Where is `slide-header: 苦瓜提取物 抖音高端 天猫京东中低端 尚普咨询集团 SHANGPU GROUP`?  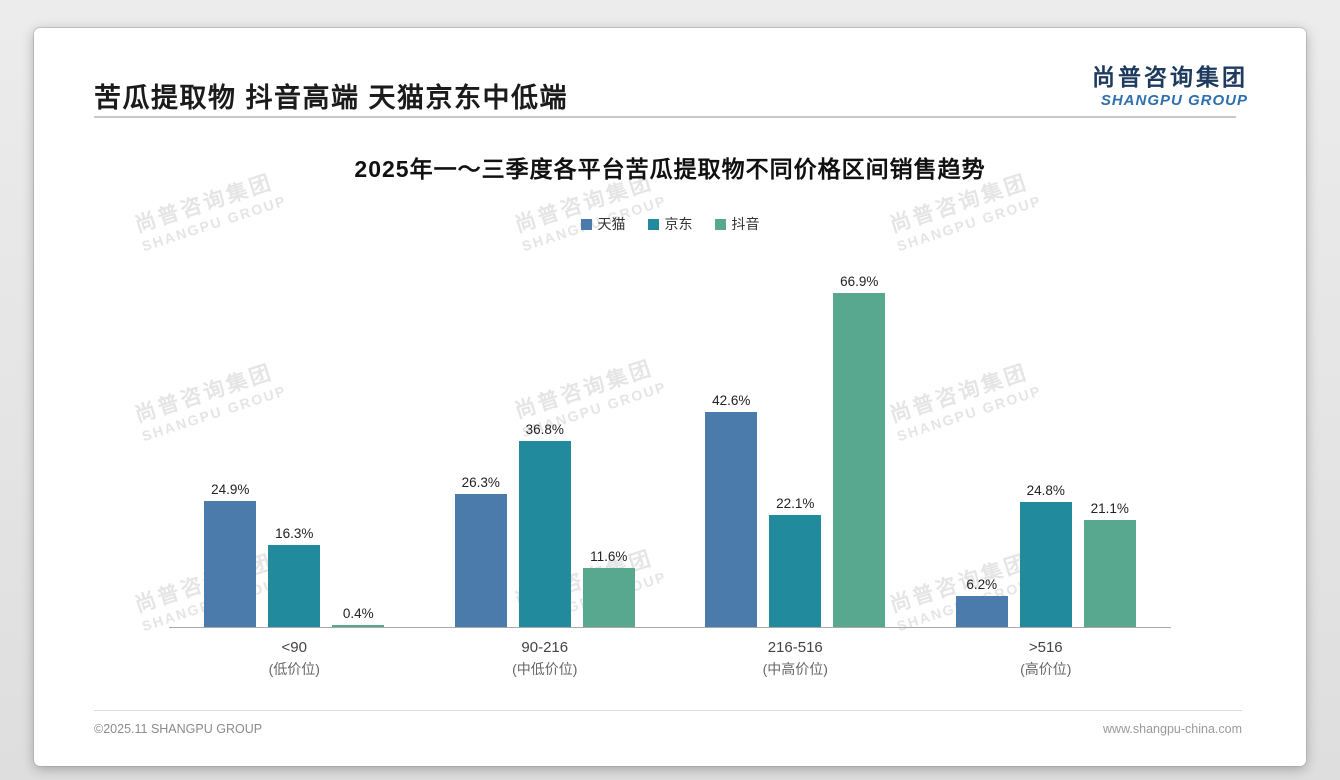
slide-header: 苦瓜提取物 抖音高端 天猫京东中低端 尚普咨询集团 SHANGPU GROUP is located at coordinates (671, 89).